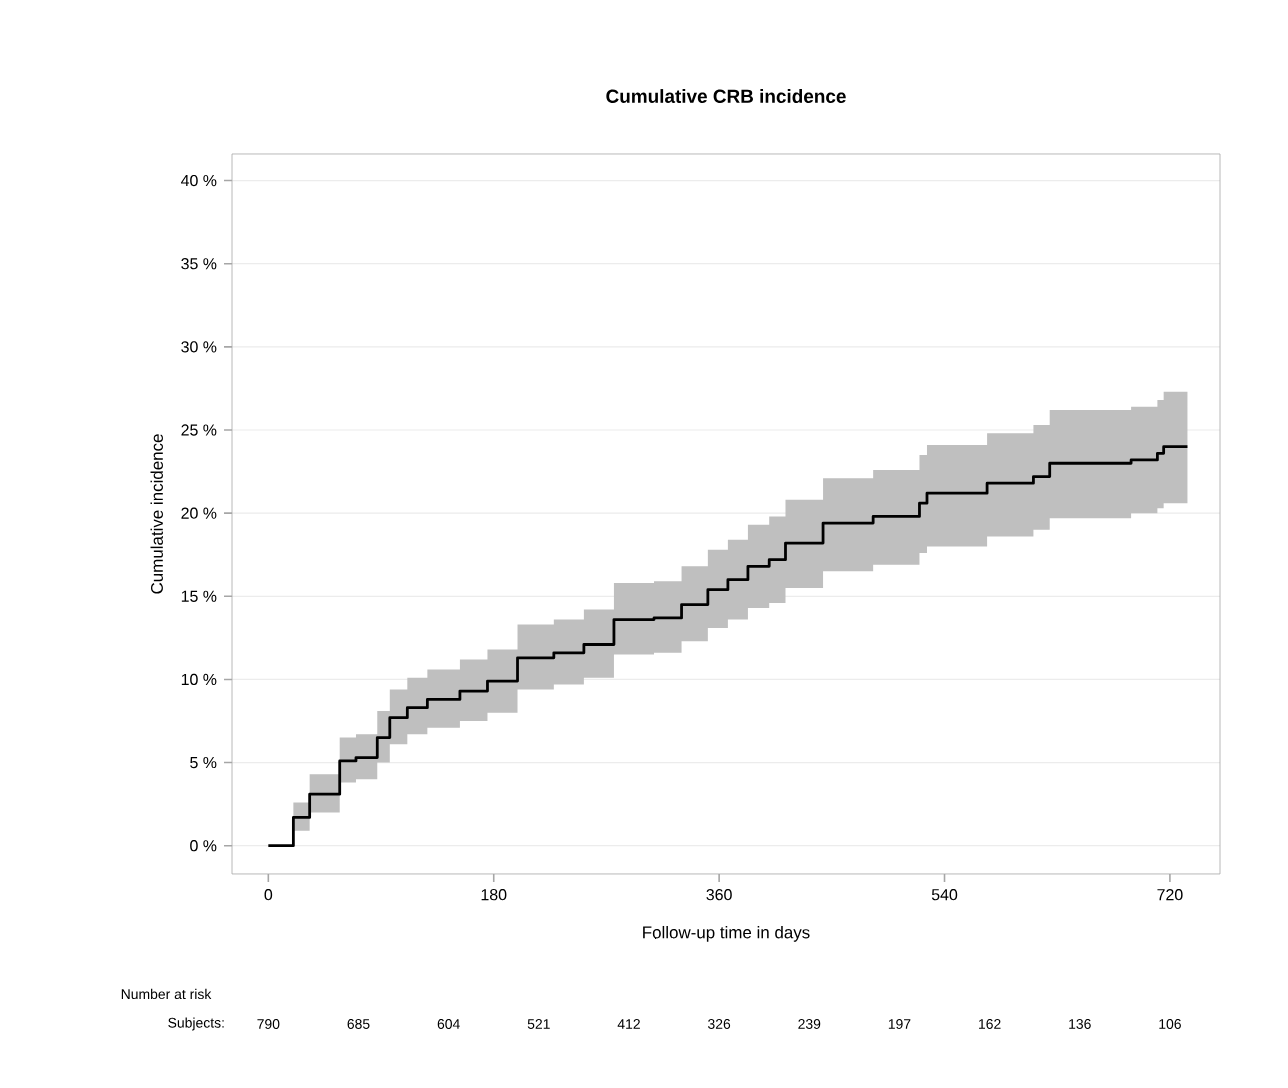 The image size is (1288, 1088). I want to click on chart-title: Cumulative CRB incidence, so click(726, 96).